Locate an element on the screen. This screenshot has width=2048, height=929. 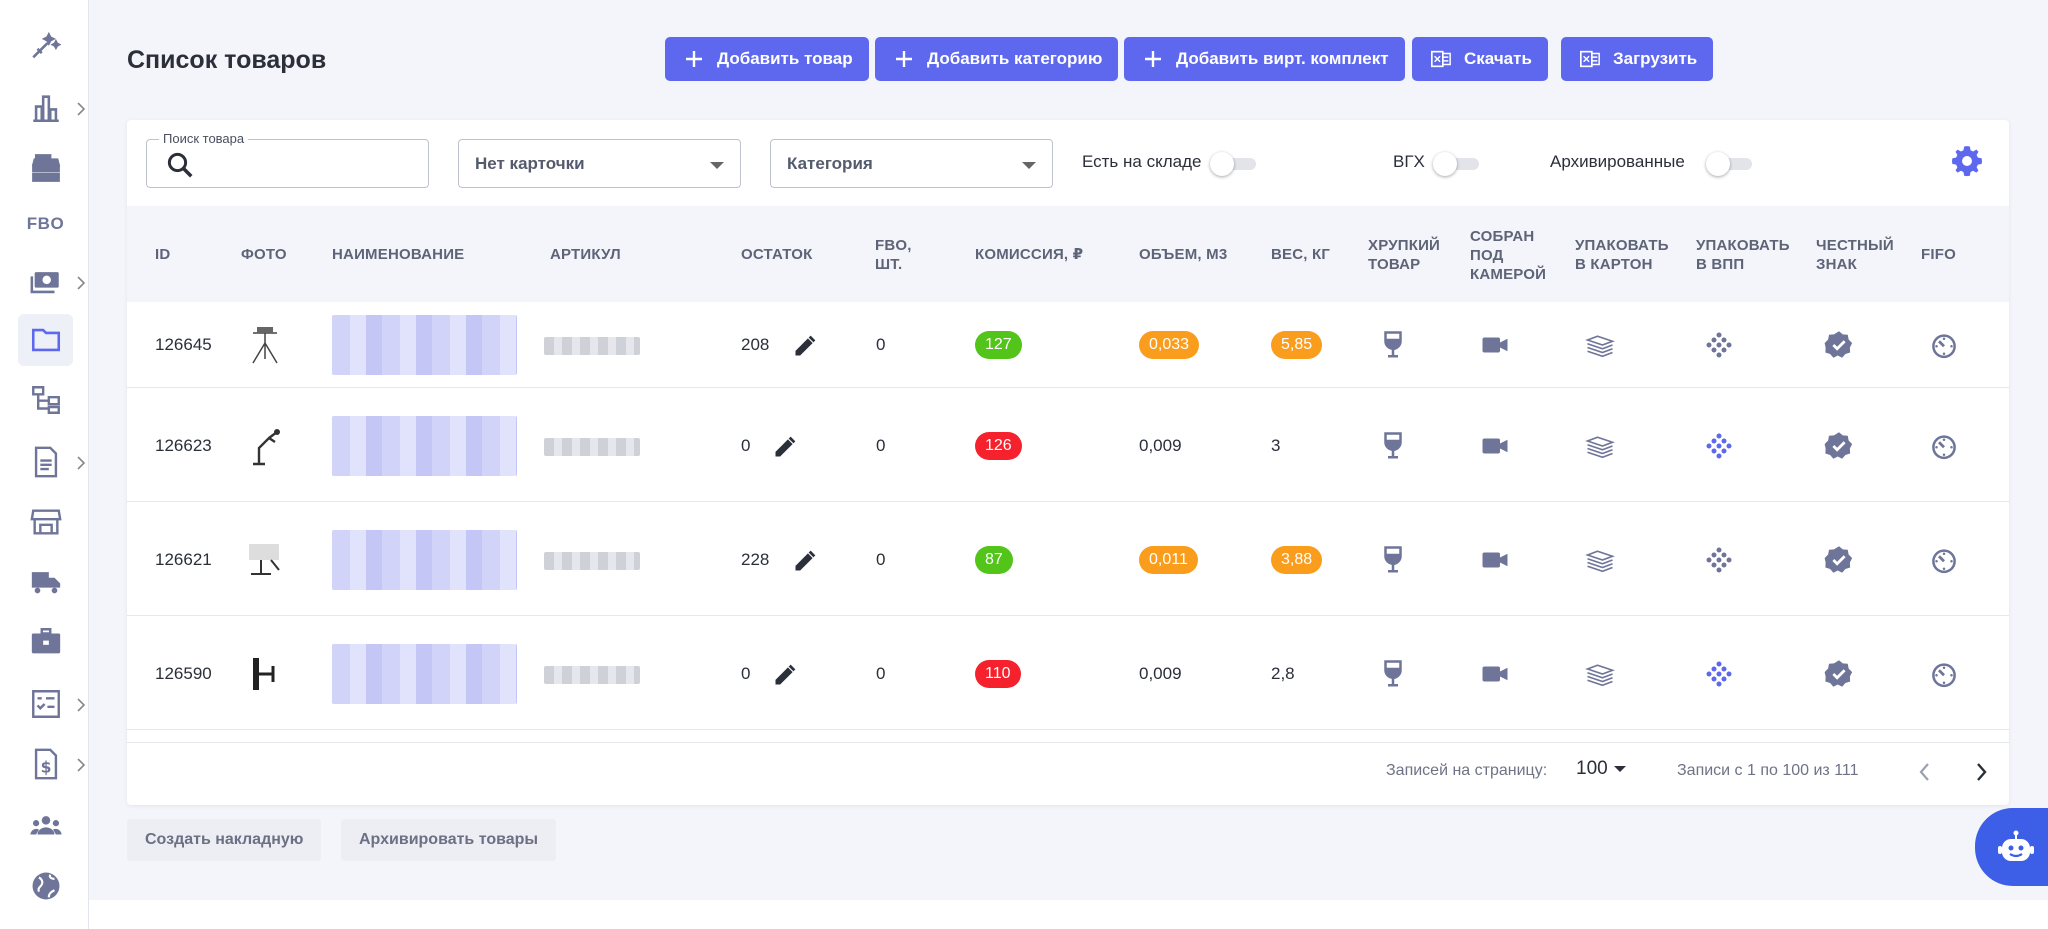
col-fifo: FIFO is located at coordinates (1938, 254).